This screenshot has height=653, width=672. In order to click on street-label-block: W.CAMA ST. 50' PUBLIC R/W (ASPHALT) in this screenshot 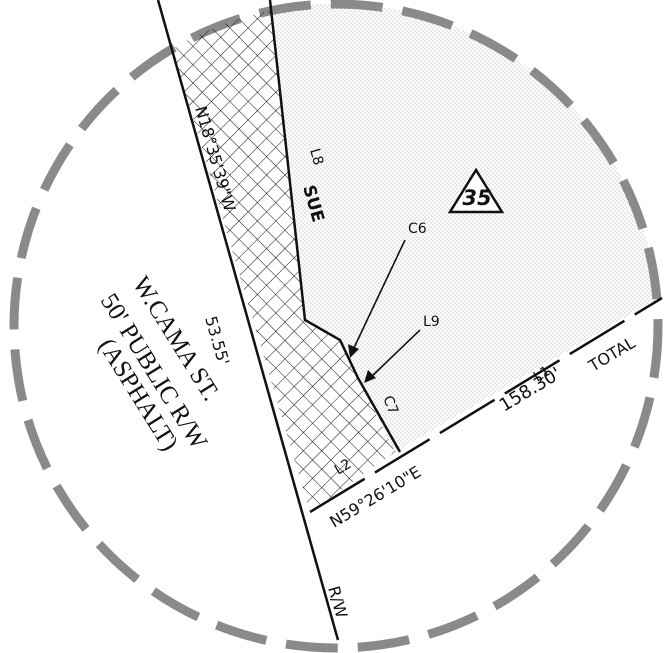, I will do `click(159, 364)`.